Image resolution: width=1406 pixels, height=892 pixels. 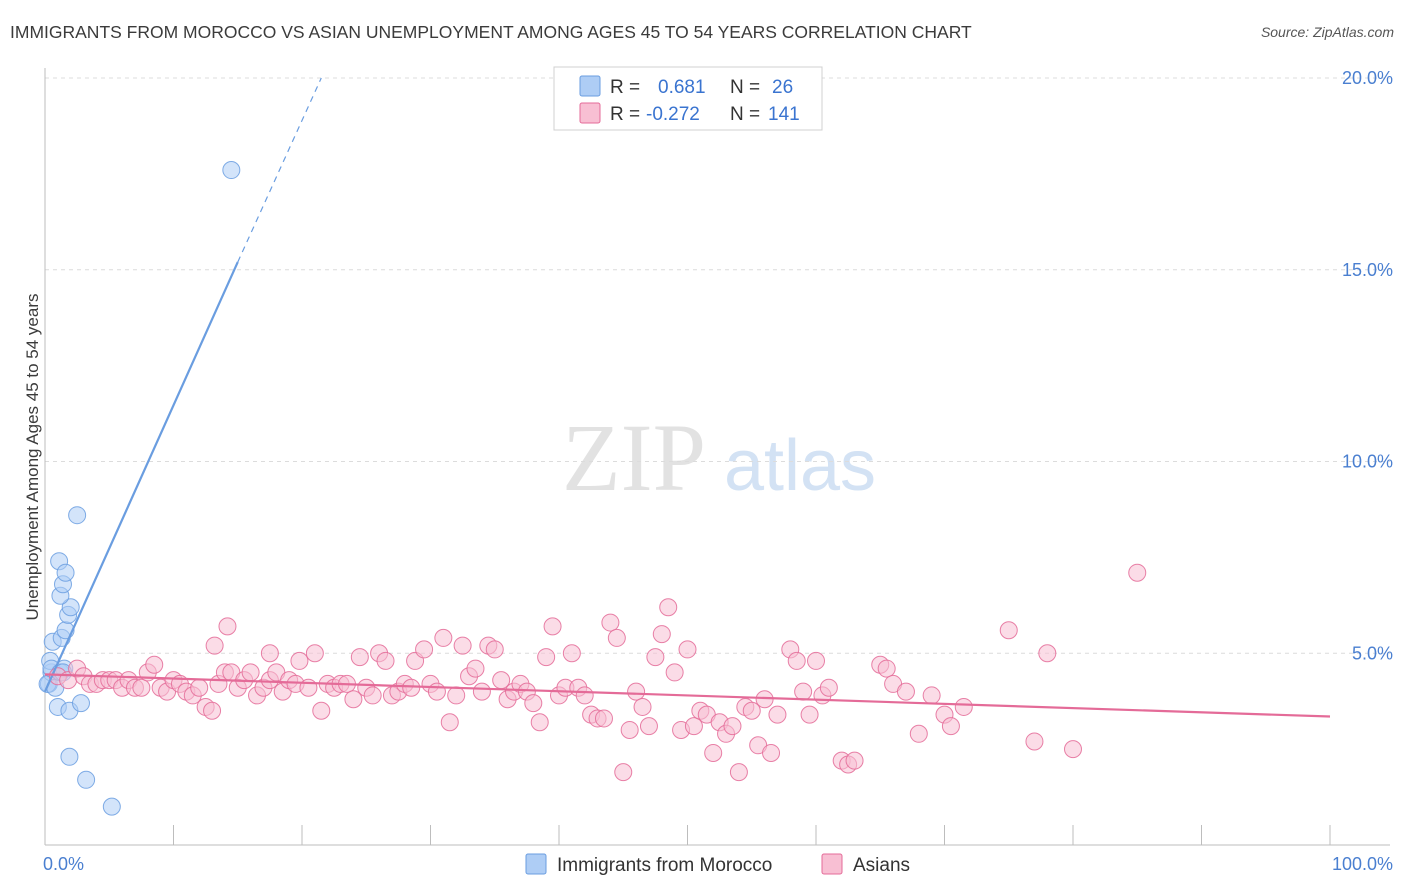 I want to click on legend-r-label-morocco: R =, so click(x=625, y=87).